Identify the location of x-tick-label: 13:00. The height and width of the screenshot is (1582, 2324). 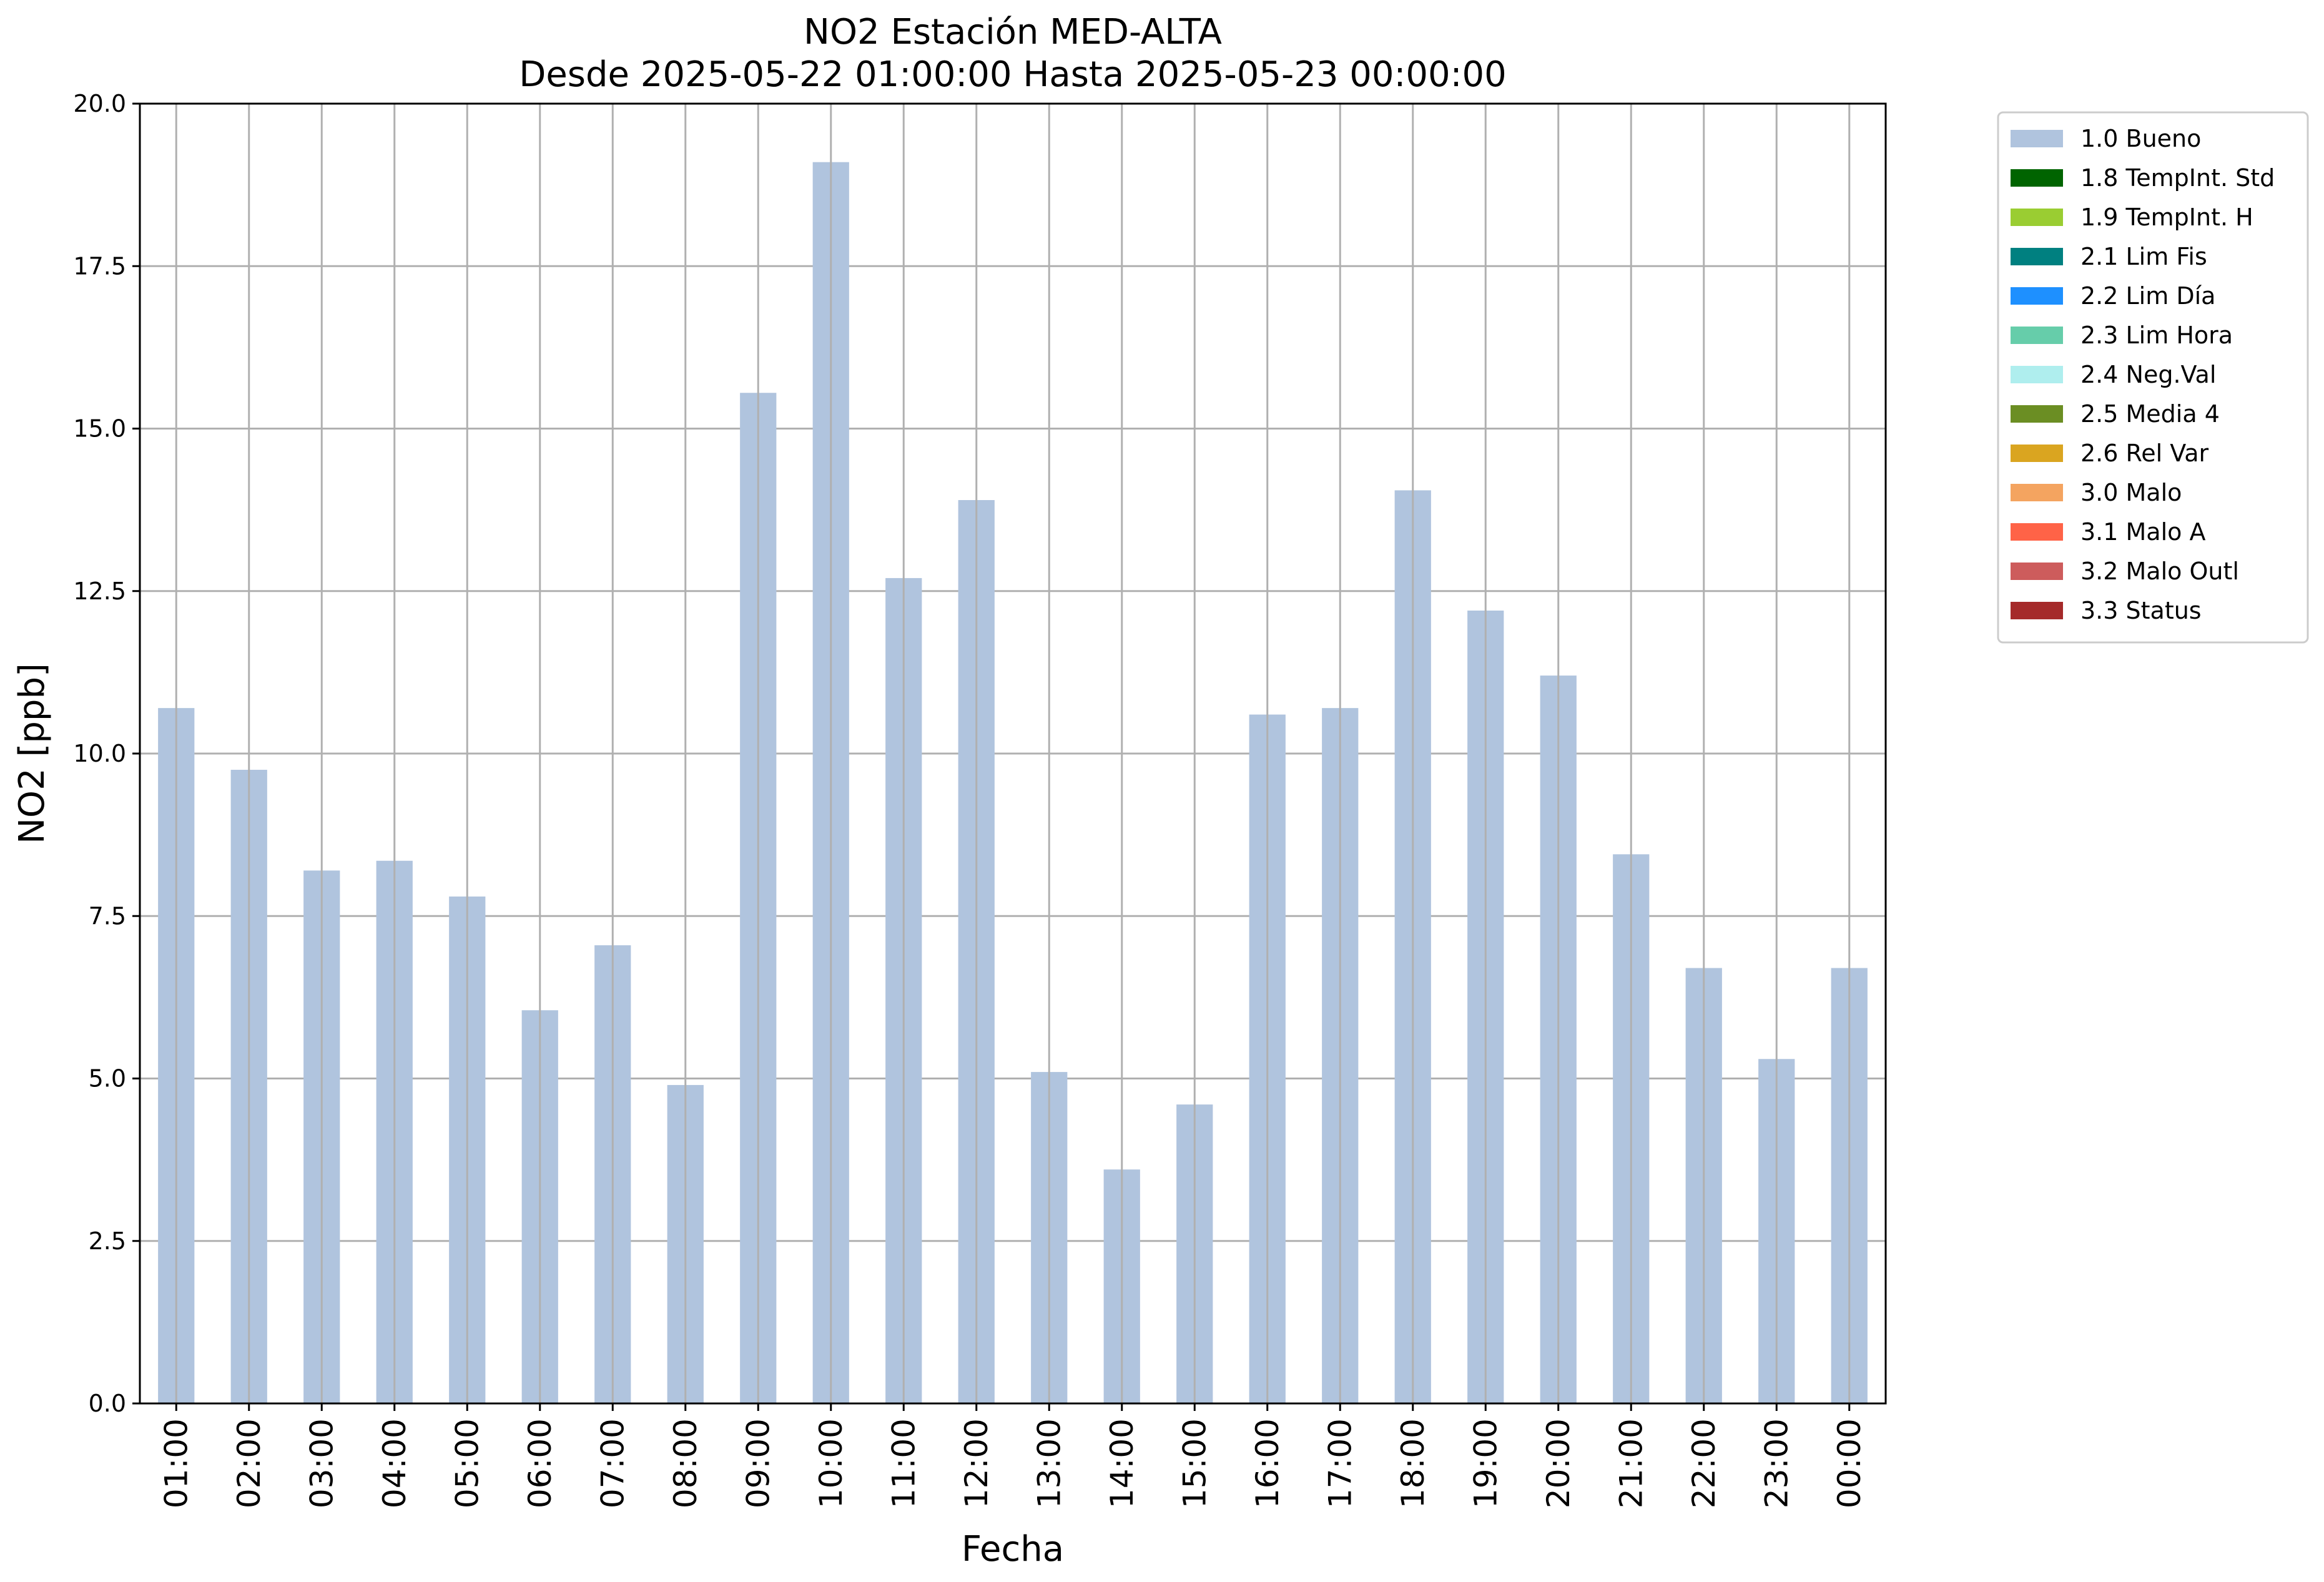
(1049, 1463).